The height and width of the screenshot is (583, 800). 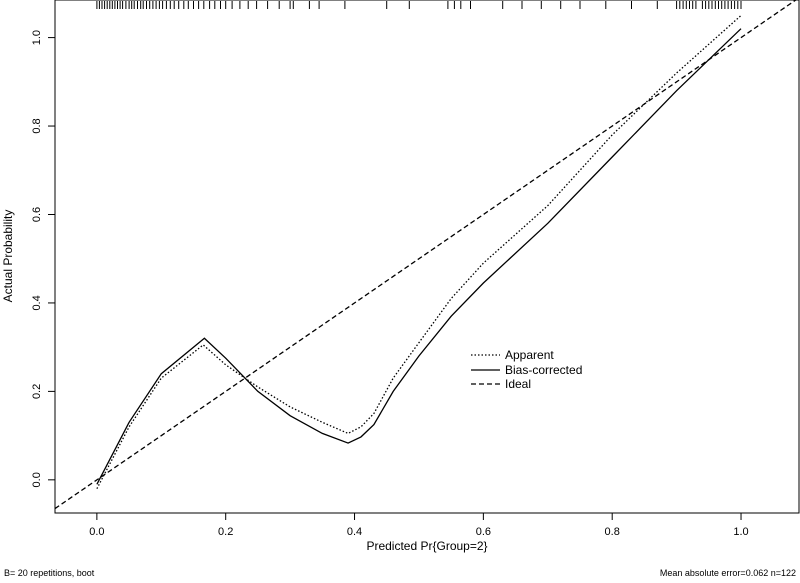 What do you see at coordinates (354, 532) in the screenshot?
I see `x-tick-label: 0.4` at bounding box center [354, 532].